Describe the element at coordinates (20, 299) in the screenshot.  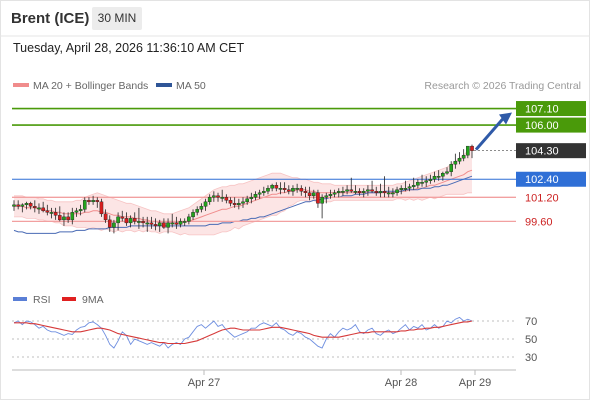
I see `legend-swatch-rsi` at that location.